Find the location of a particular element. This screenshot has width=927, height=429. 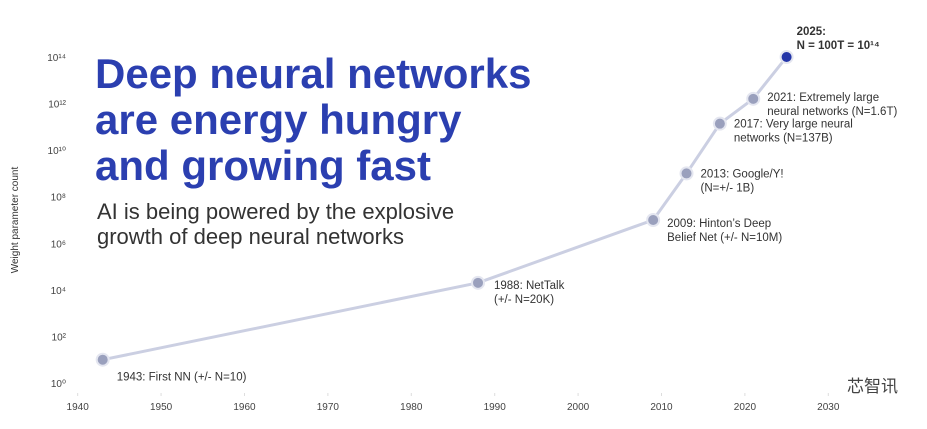

title-line: and growing fast is located at coordinates (263, 165).